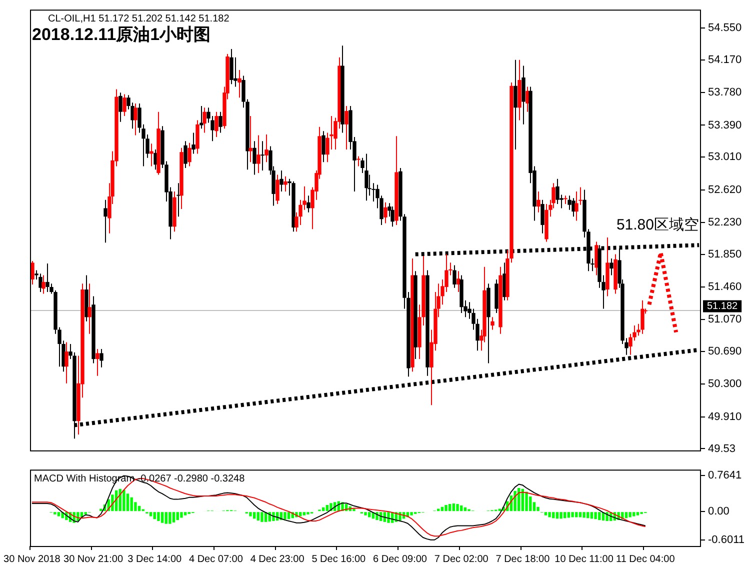 This screenshot has height=572, width=755. What do you see at coordinates (725, 476) in the screenshot?
I see `y-tick-label: 0.7641` at bounding box center [725, 476].